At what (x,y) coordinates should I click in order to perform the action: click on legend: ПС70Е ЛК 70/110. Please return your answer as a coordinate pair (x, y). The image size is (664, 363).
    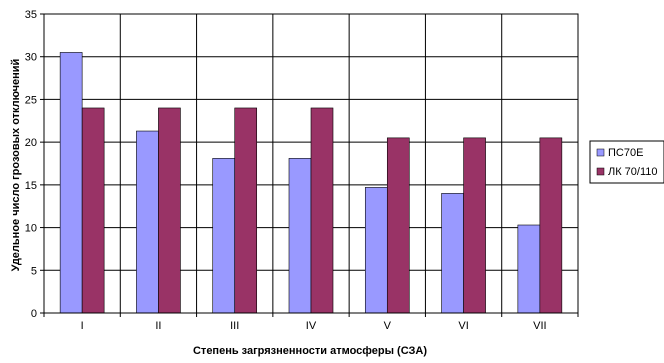
    Looking at the image, I should click on (626, 162).